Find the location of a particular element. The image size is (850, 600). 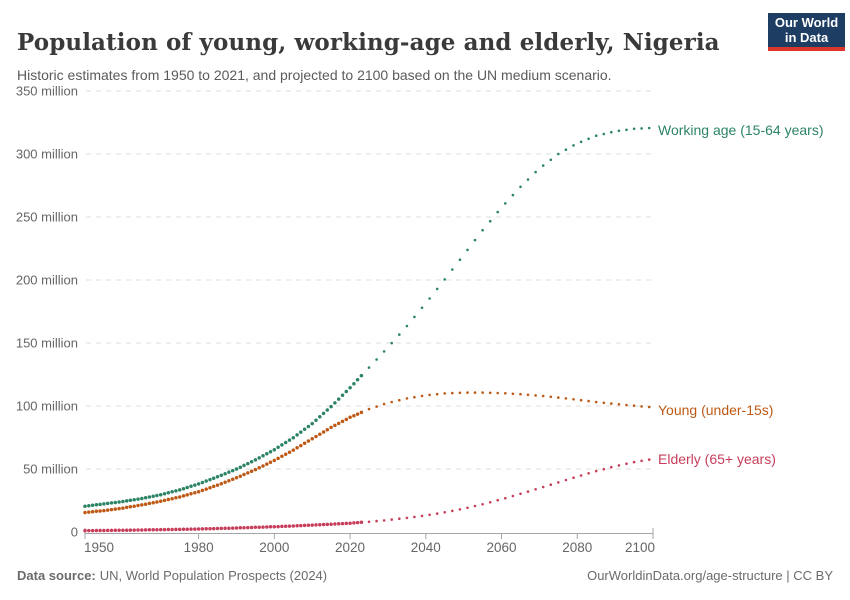

x-axis-tick-label: 2060 is located at coordinates (502, 547).